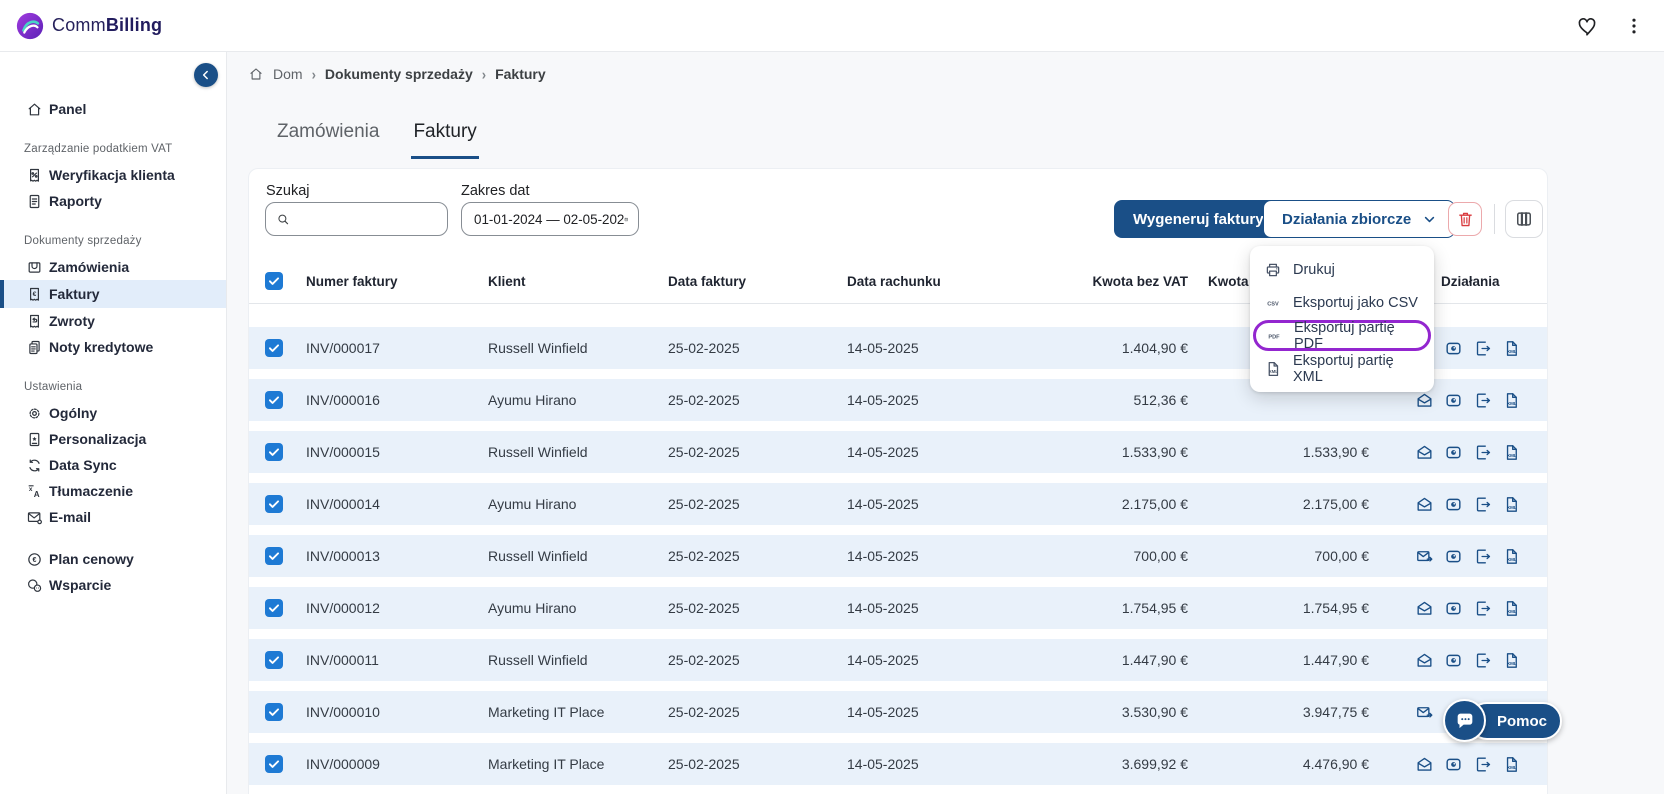  Describe the element at coordinates (1342, 269) in the screenshot. I see `menu-item-drukuj: Drukuj` at that location.